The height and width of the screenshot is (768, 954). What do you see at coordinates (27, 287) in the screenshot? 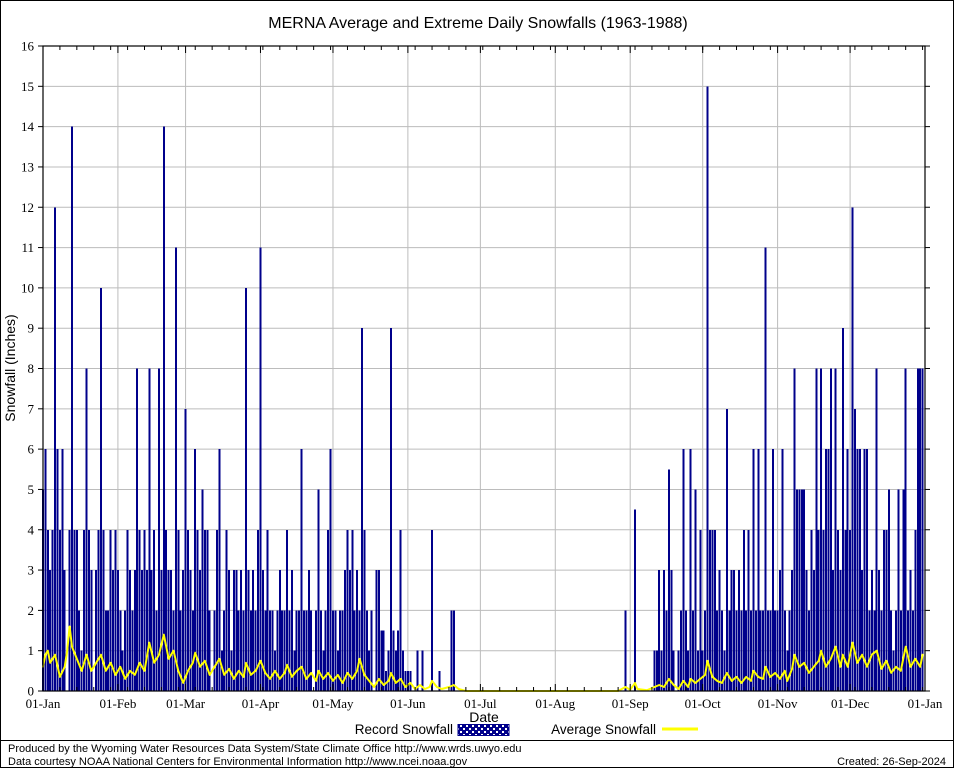
I see `y-tick-label: 10` at bounding box center [27, 287].